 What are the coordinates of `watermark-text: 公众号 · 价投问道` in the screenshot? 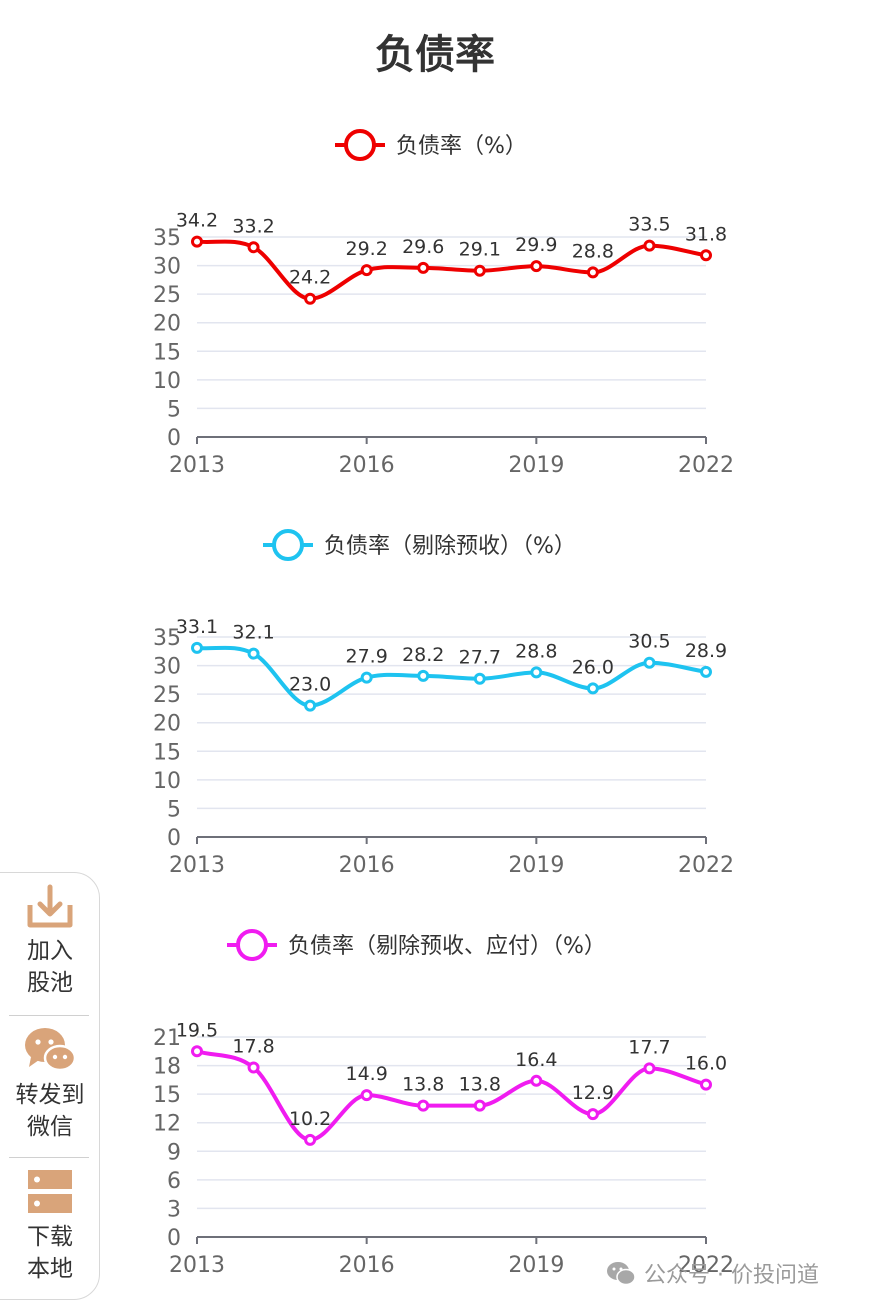 It's located at (731, 1275).